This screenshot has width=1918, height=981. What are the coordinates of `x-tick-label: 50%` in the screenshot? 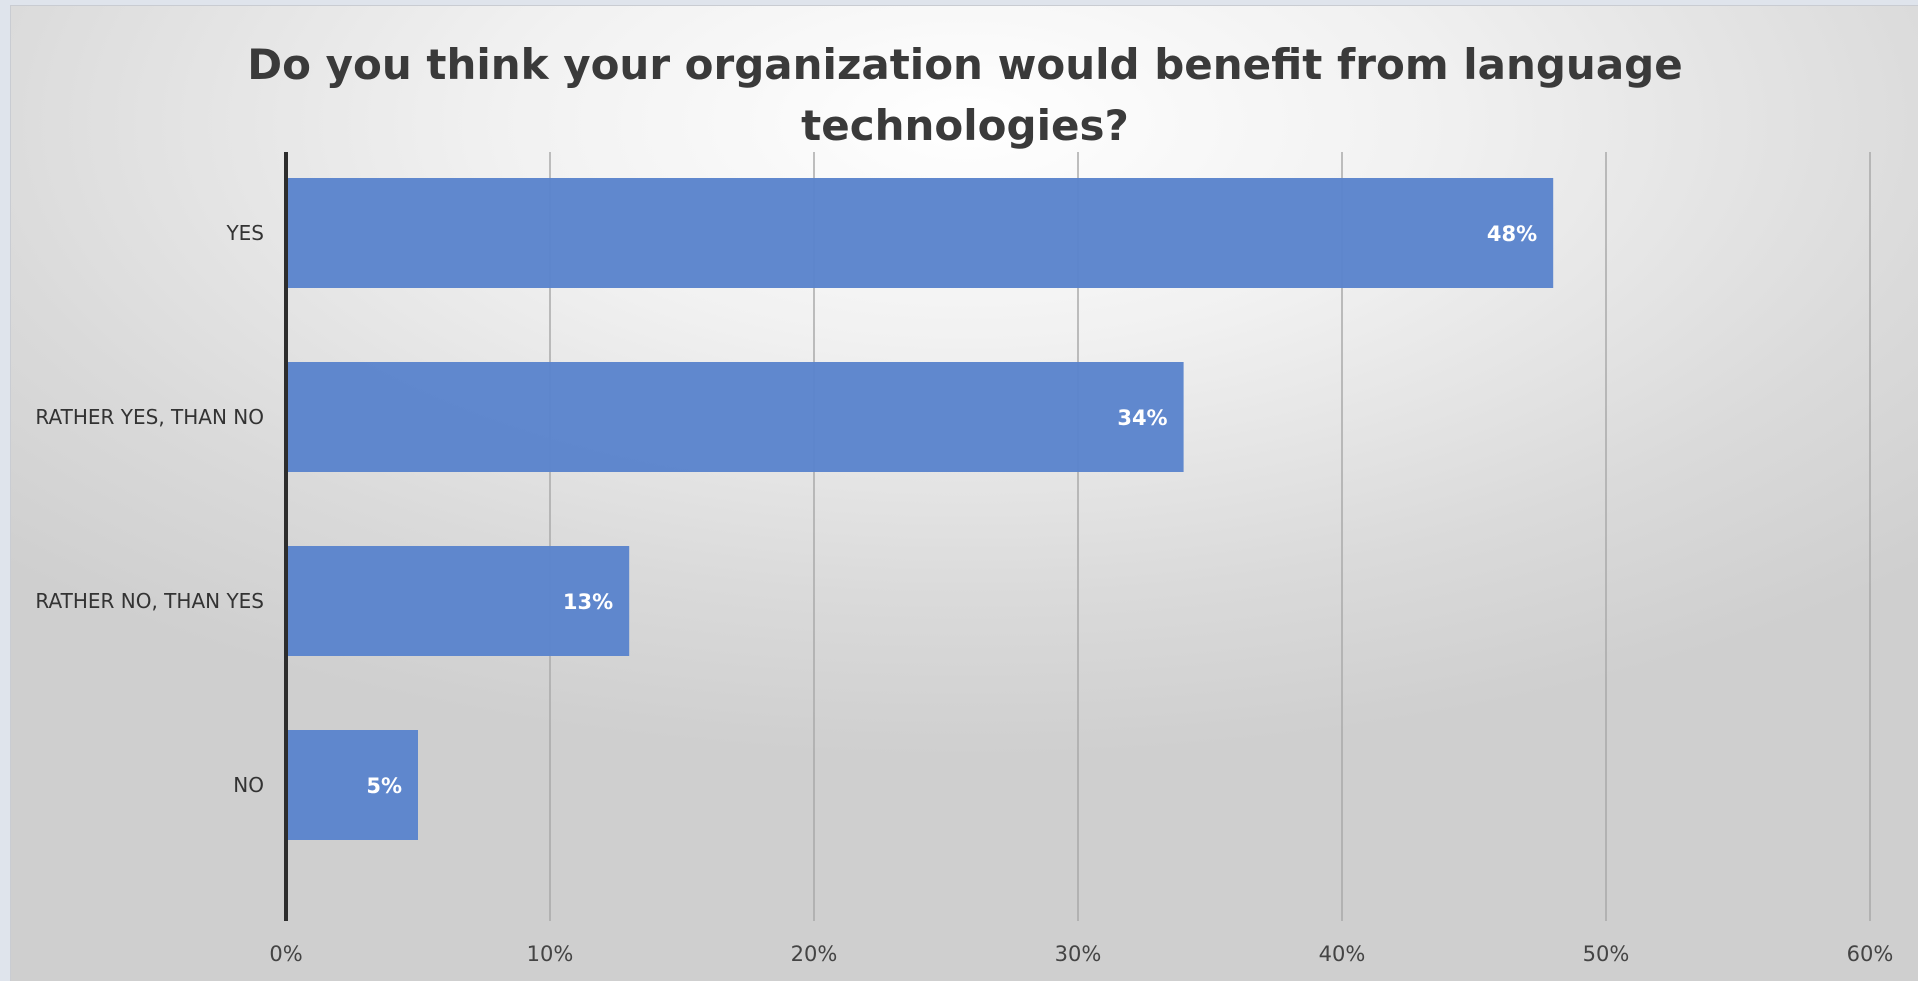 It's located at (1606, 954).